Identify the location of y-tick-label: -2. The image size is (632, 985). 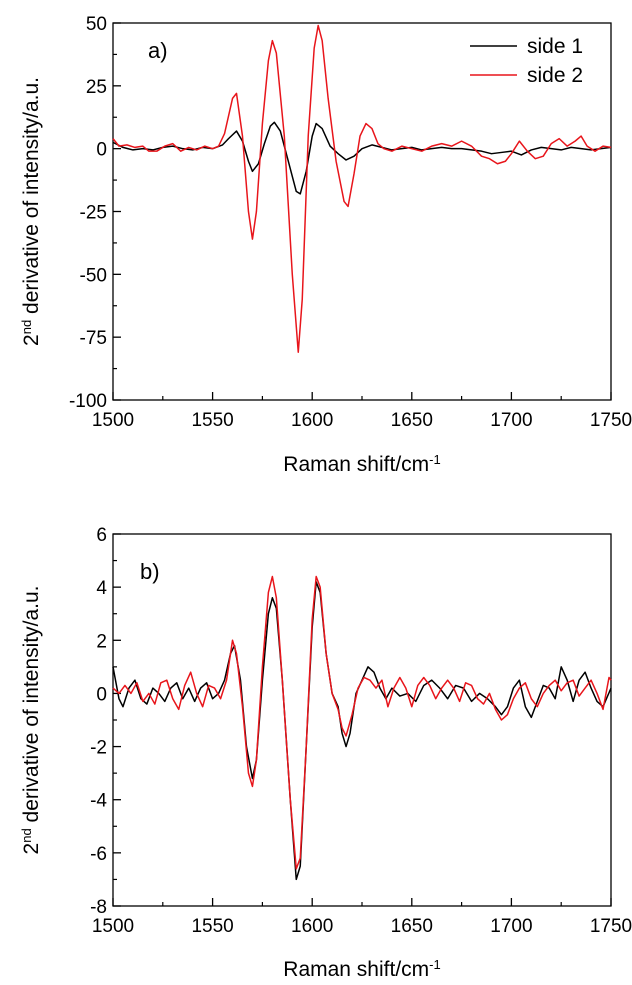
(98, 748).